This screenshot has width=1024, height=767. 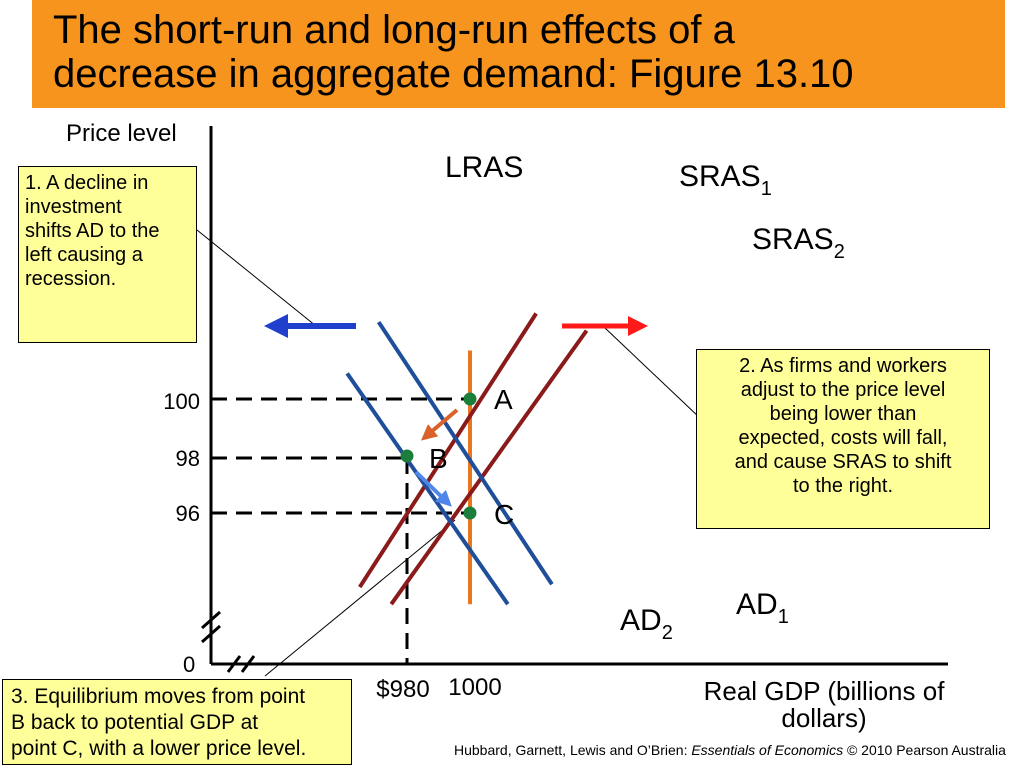 I want to click on ad2-label: AD2, so click(x=646, y=624).